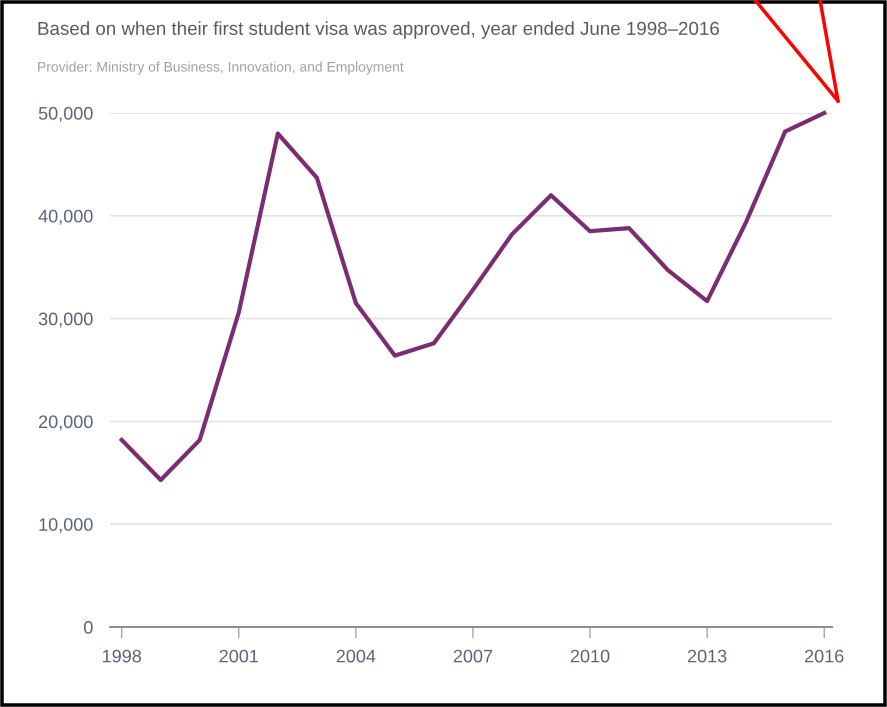 The height and width of the screenshot is (707, 887). Describe the element at coordinates (824, 656) in the screenshot. I see `x-tick-label: 2016` at that location.